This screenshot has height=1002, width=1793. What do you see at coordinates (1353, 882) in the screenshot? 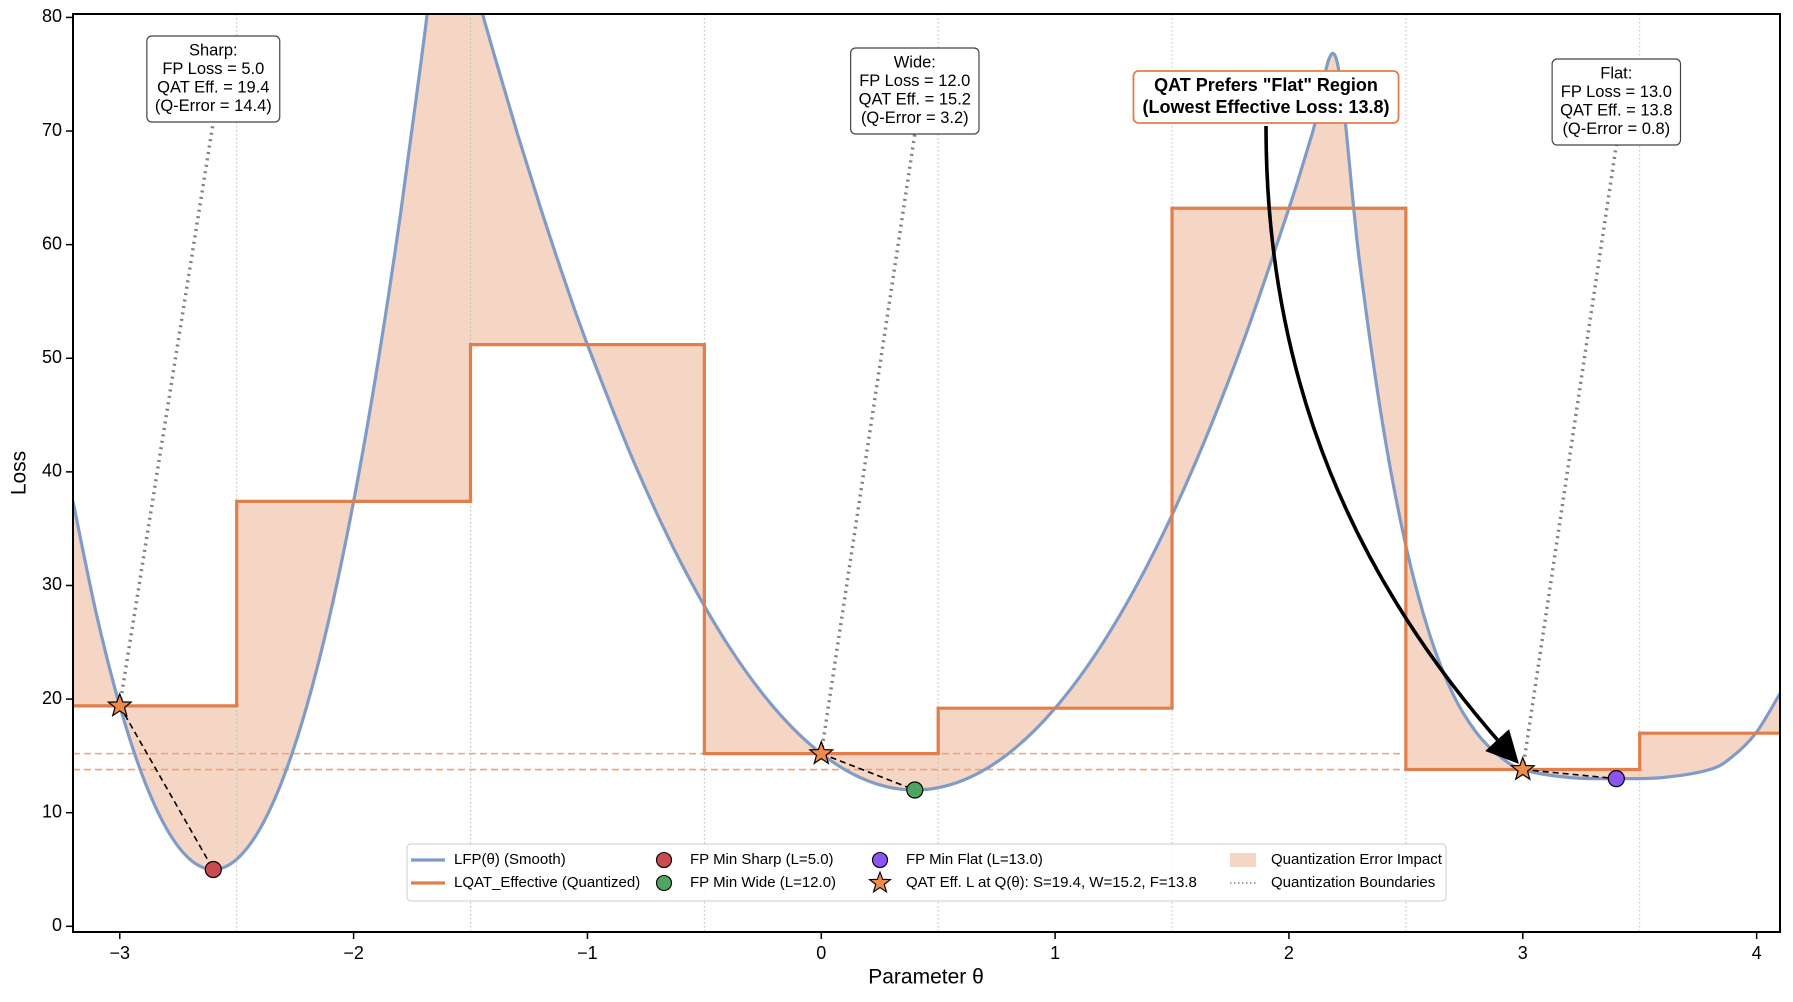
I see `legend-label: Quantization Boundaries` at bounding box center [1353, 882].